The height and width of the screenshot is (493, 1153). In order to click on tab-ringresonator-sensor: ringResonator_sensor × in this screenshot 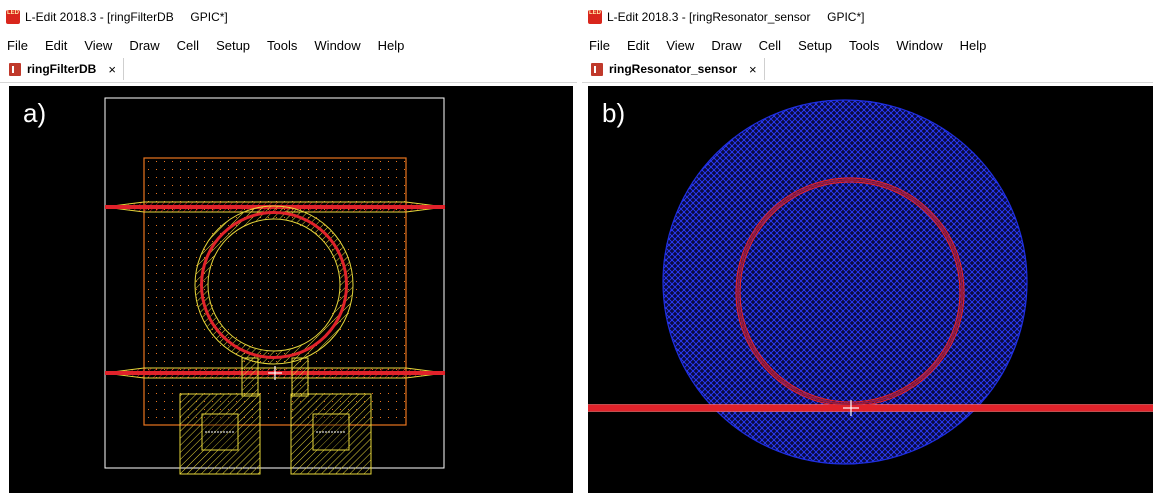, I will do `click(675, 69)`.